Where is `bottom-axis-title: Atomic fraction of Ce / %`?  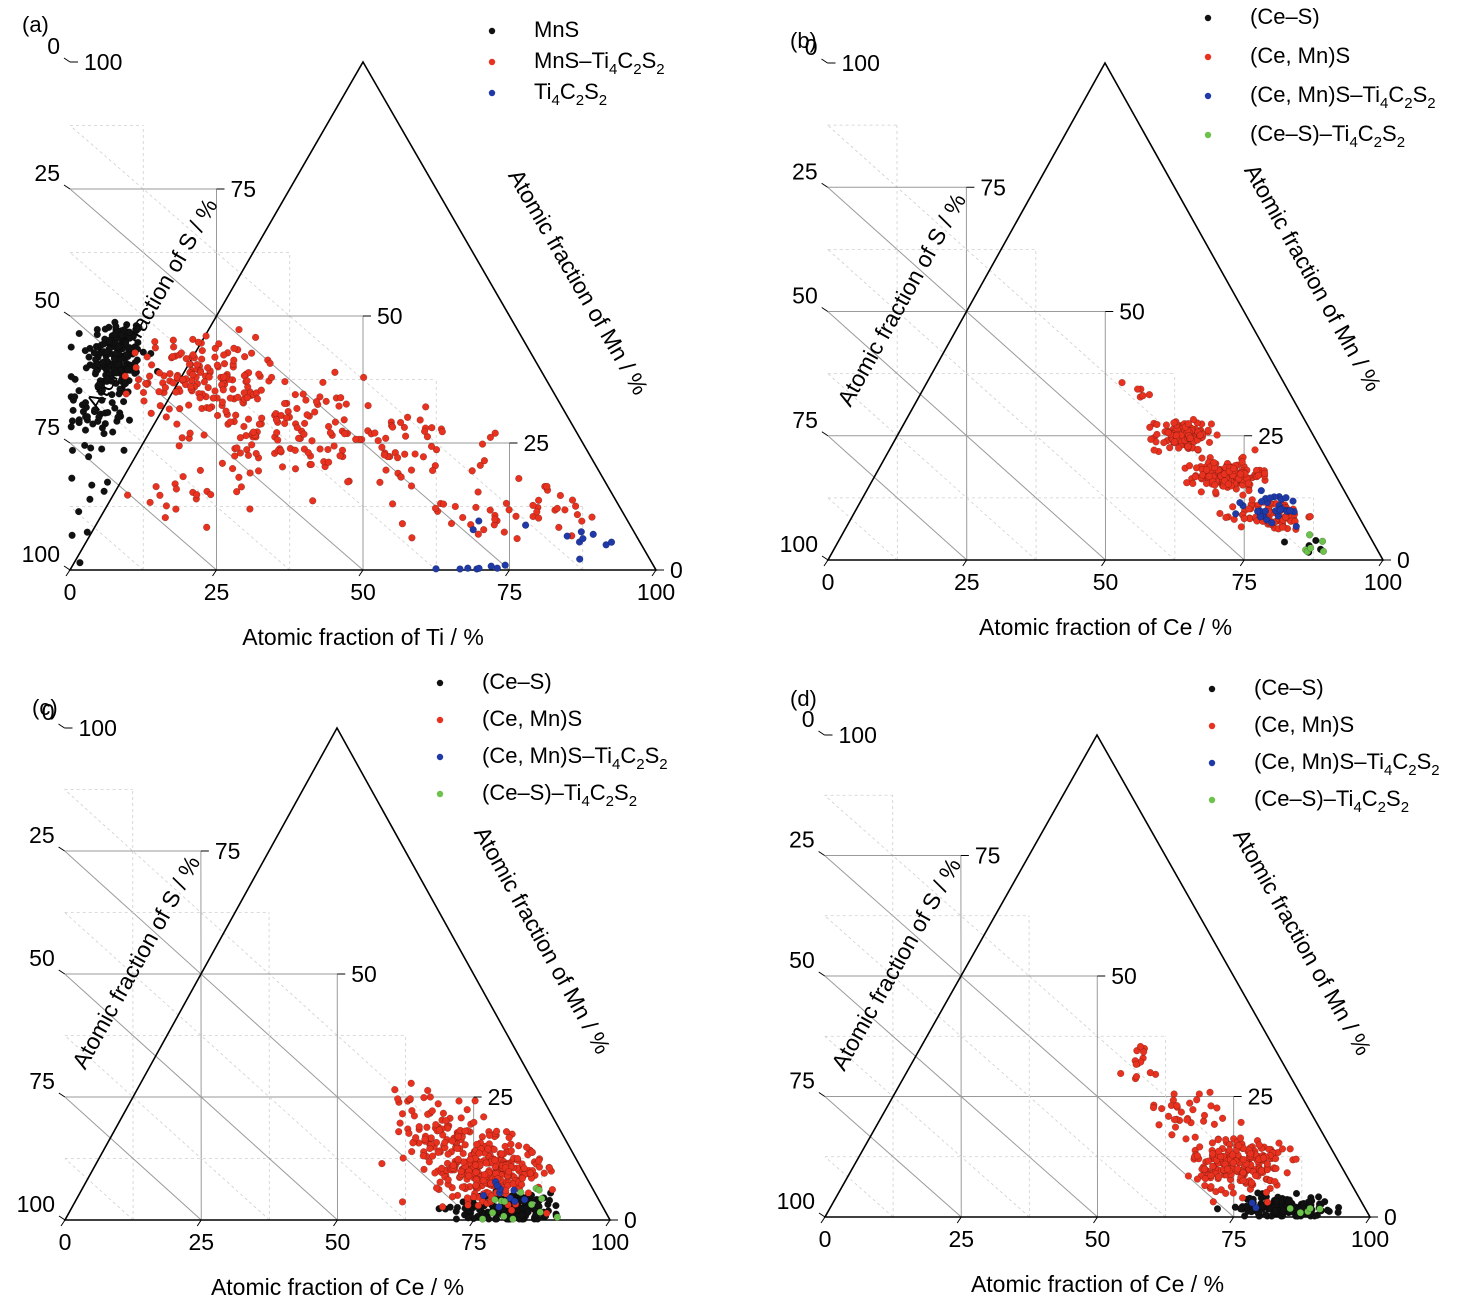 bottom-axis-title: Atomic fraction of Ce / % is located at coordinates (1105, 627).